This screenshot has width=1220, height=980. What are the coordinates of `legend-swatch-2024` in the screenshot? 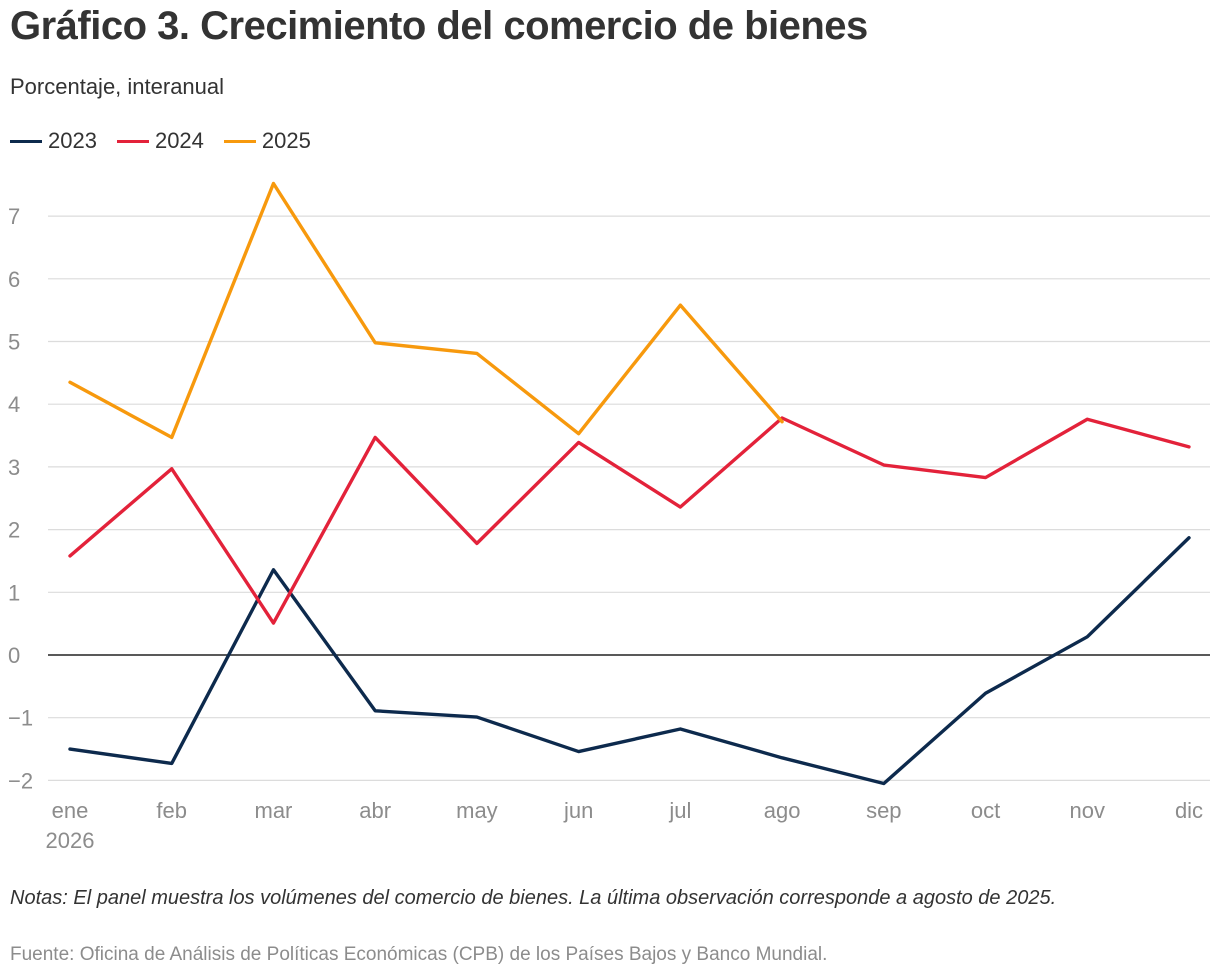 It's located at (132, 141).